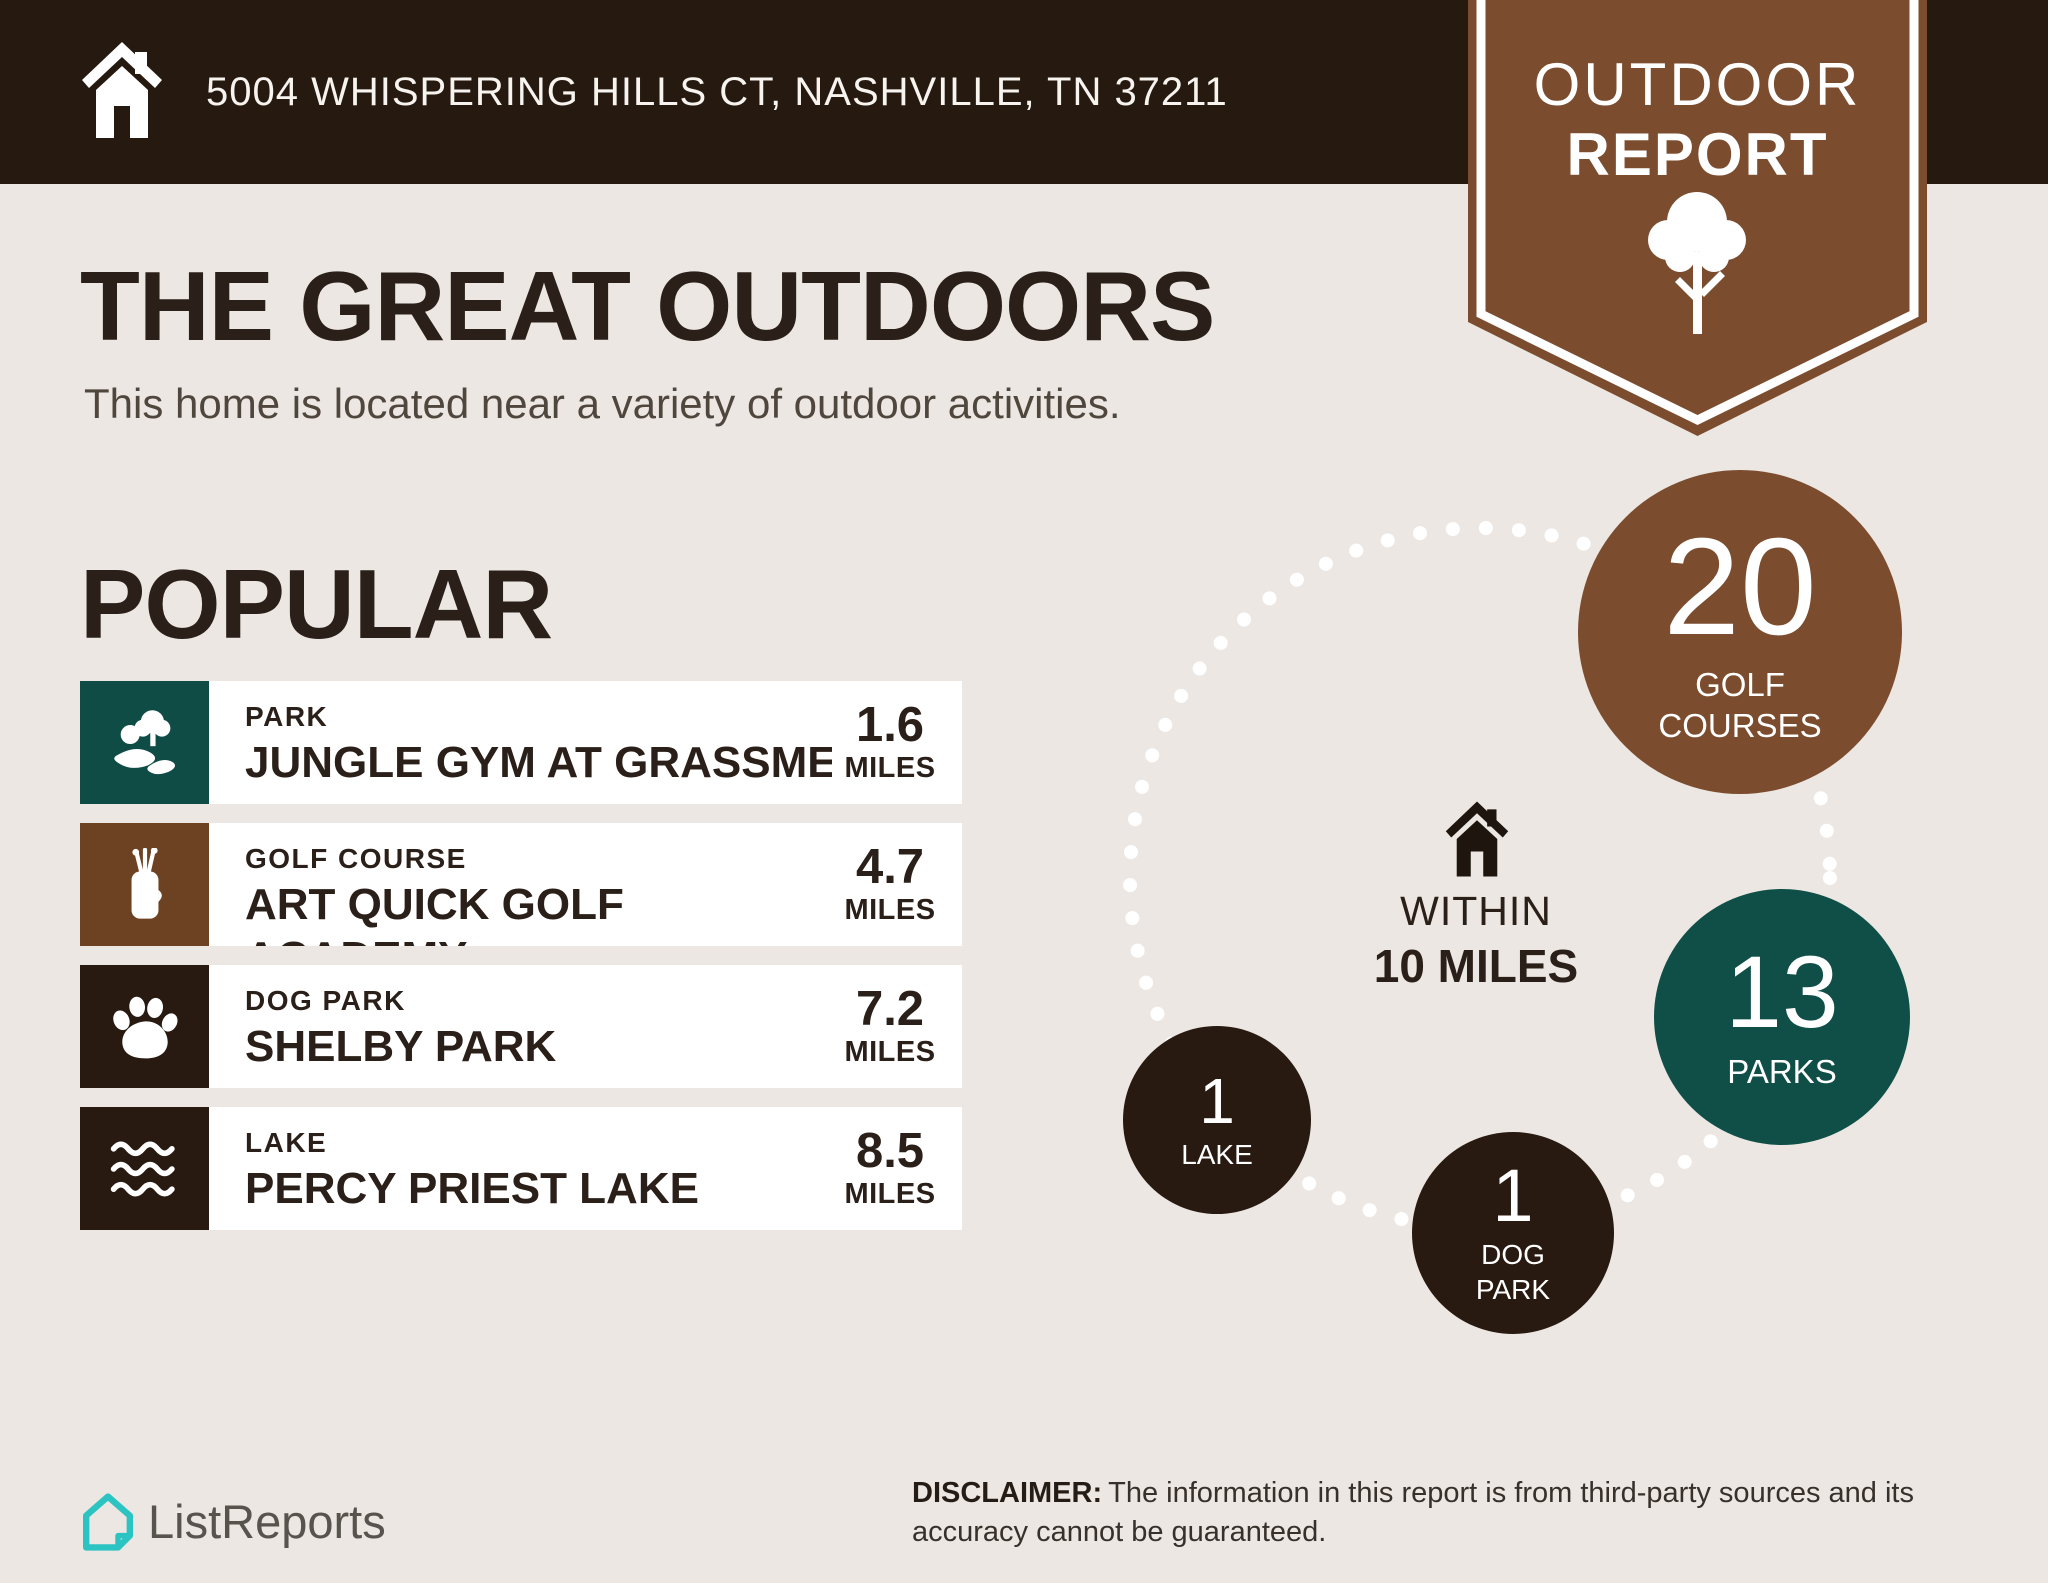 The width and height of the screenshot is (2048, 1583). I want to click on golf-courses-bubble: 20 GOLF COURSES, so click(1740, 632).